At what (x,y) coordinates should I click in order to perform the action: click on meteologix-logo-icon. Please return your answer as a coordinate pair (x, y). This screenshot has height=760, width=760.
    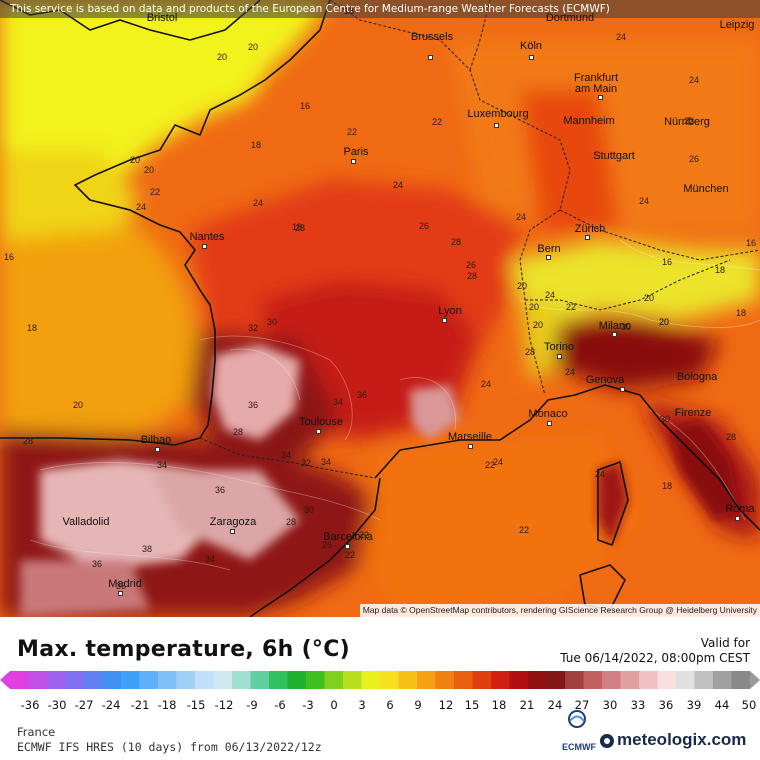
    Looking at the image, I should click on (607, 741).